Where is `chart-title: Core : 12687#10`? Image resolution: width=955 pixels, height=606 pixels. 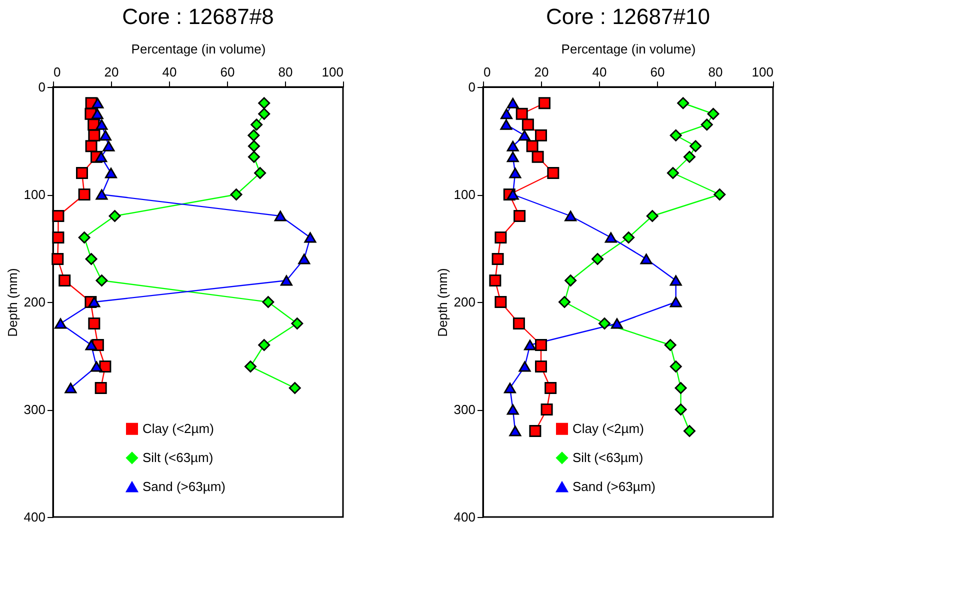 chart-title: Core : 12687#10 is located at coordinates (628, 16).